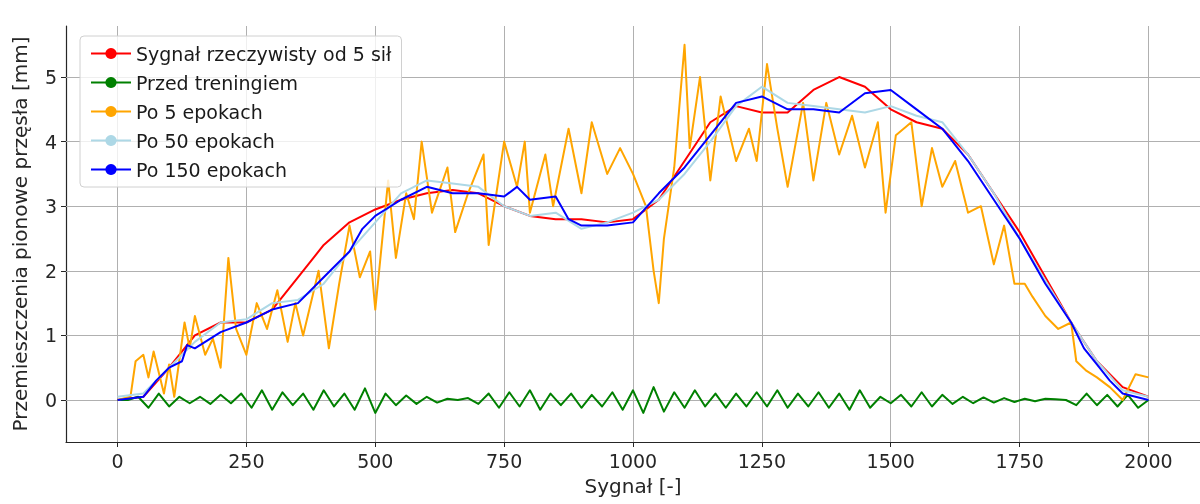 The image size is (1200, 504). Describe the element at coordinates (50, 335) in the screenshot. I see `y-tick-label: 1` at that location.